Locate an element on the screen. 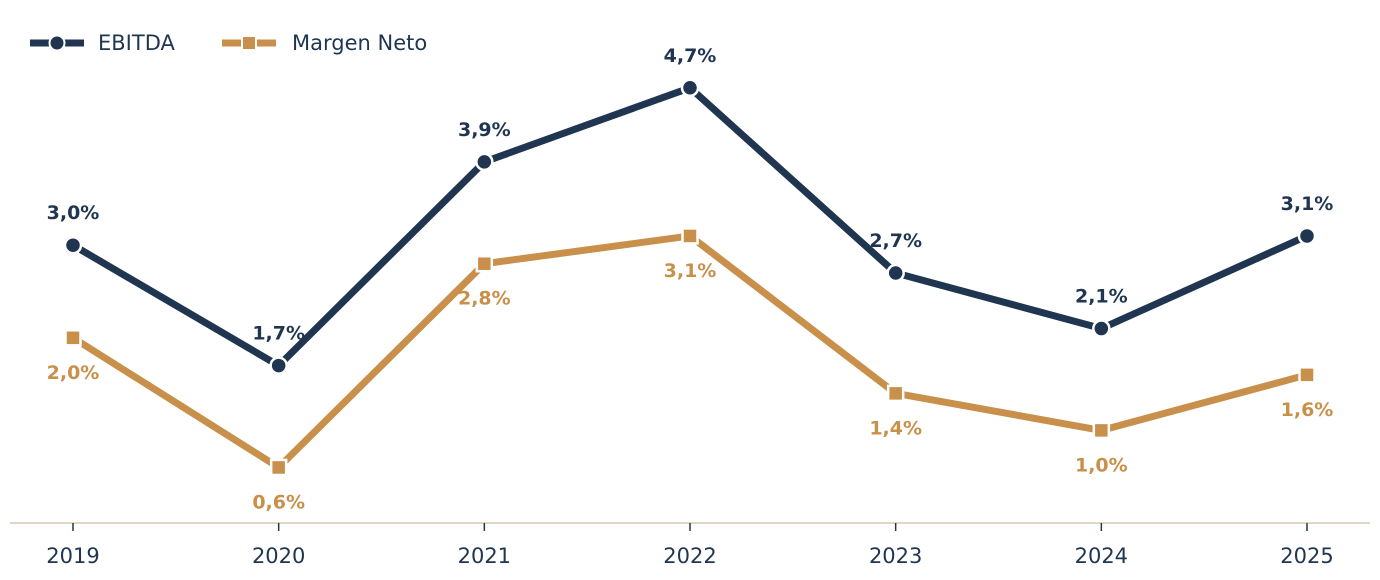  legend-item-margen-neto: Margen Neto is located at coordinates (324, 43).